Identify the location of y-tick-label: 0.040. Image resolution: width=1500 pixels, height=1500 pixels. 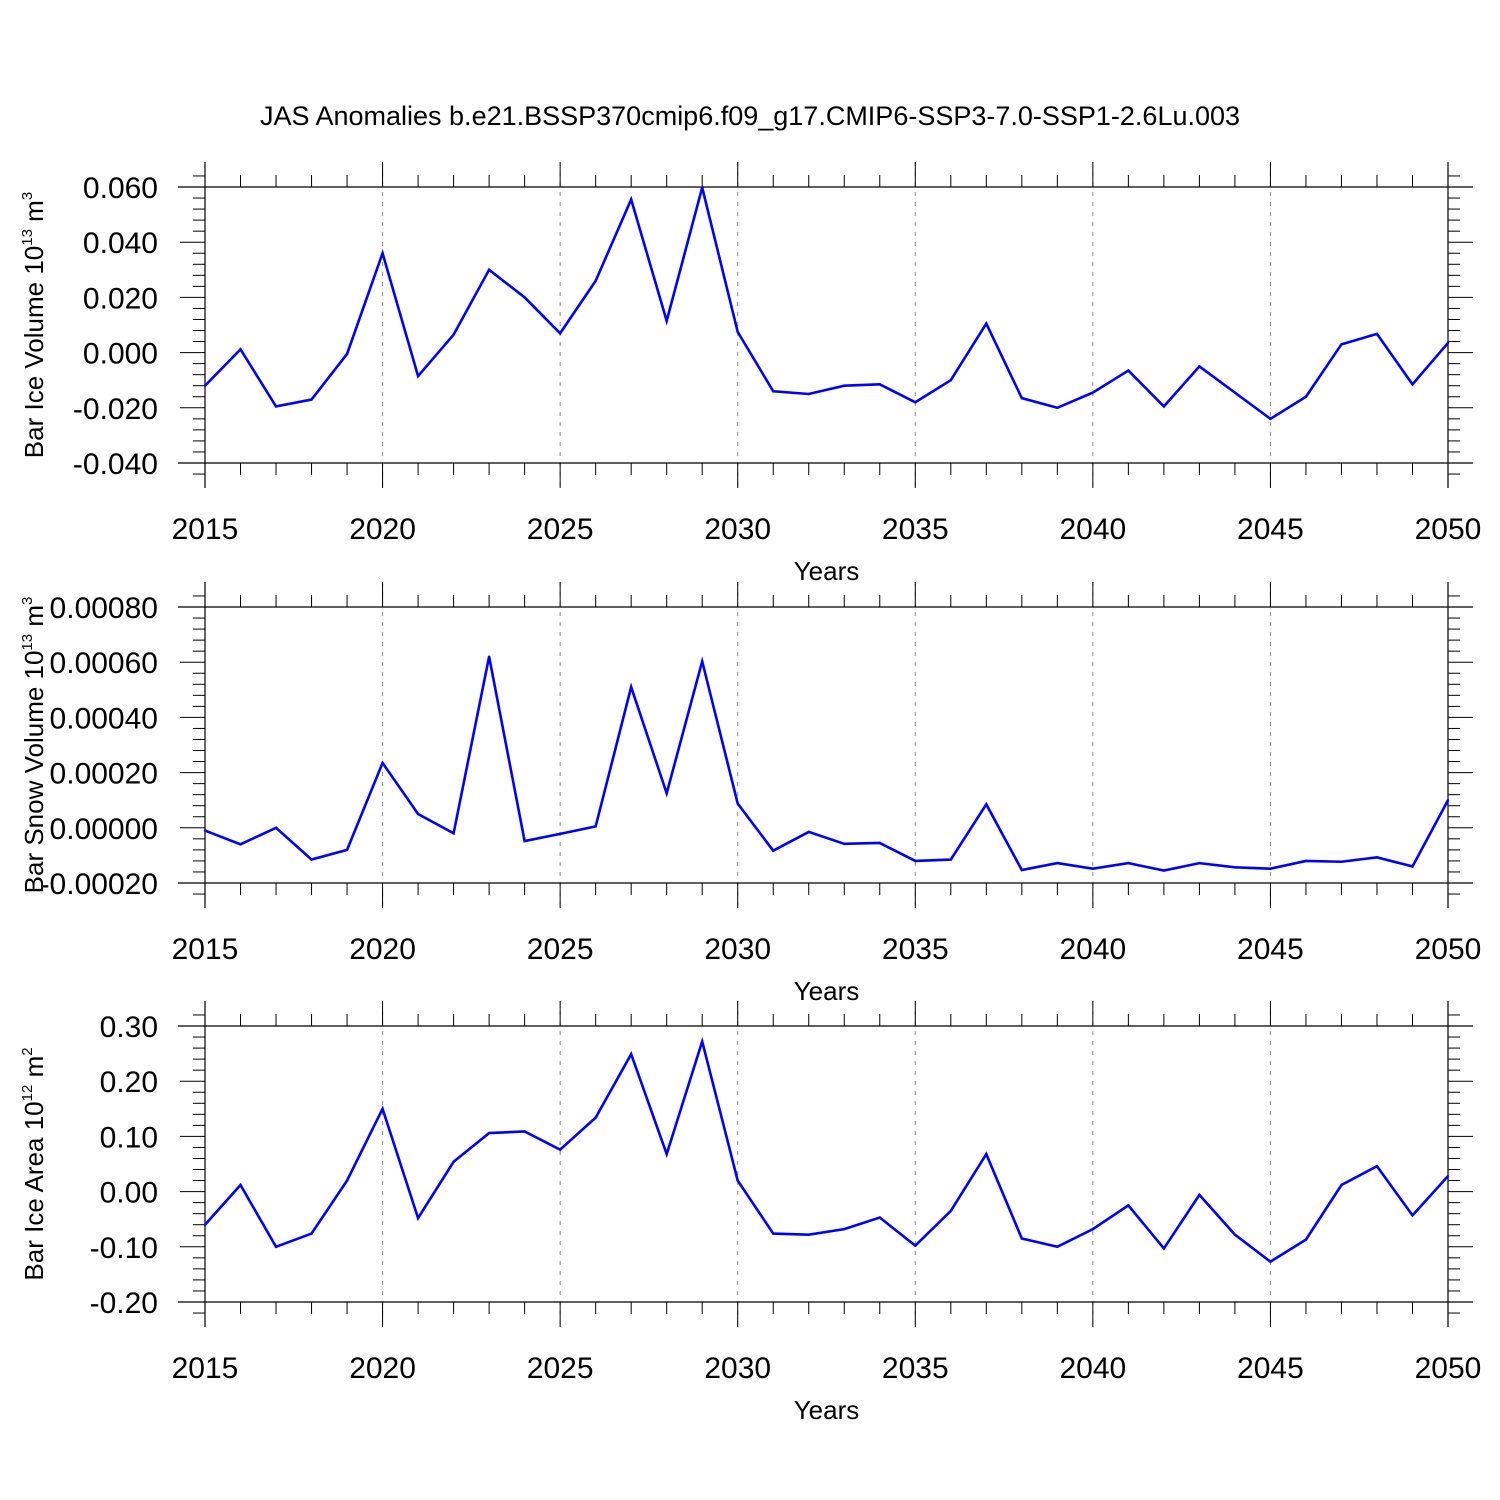
(120, 243).